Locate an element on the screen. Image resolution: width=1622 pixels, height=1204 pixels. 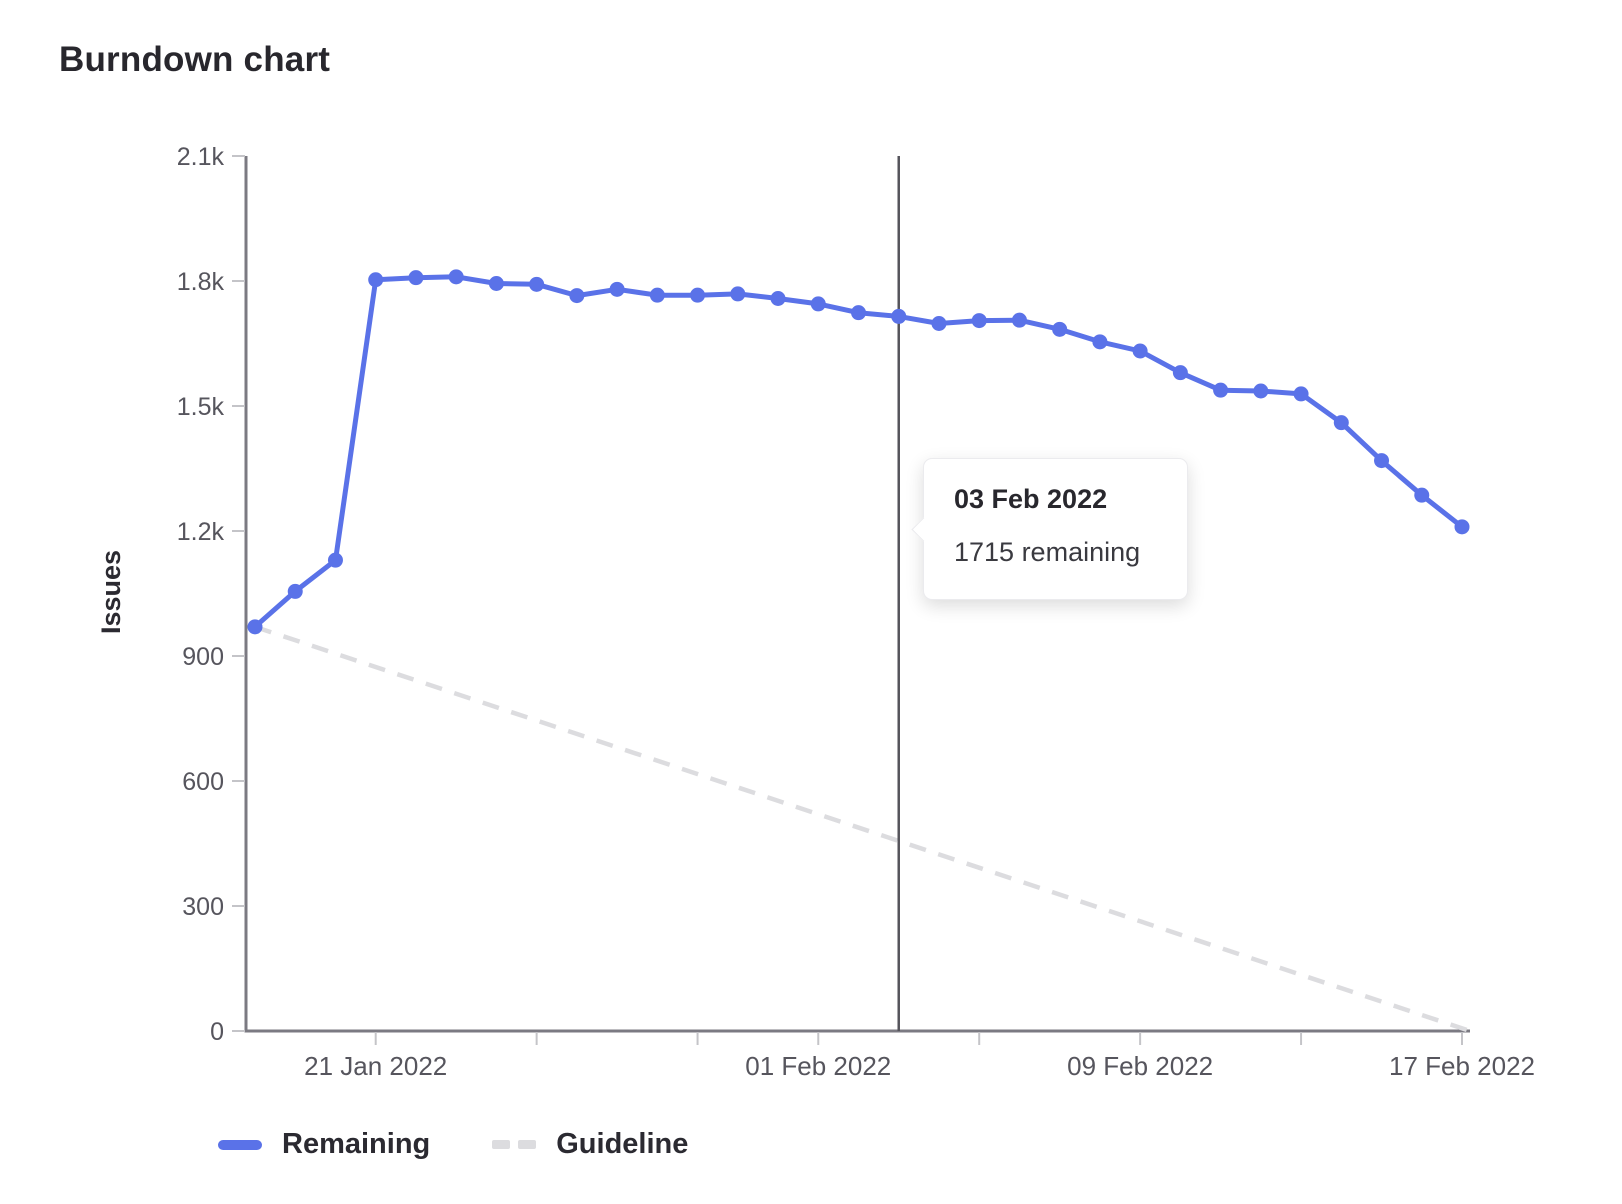
y-tick-label: 1.2k is located at coordinates (201, 532).